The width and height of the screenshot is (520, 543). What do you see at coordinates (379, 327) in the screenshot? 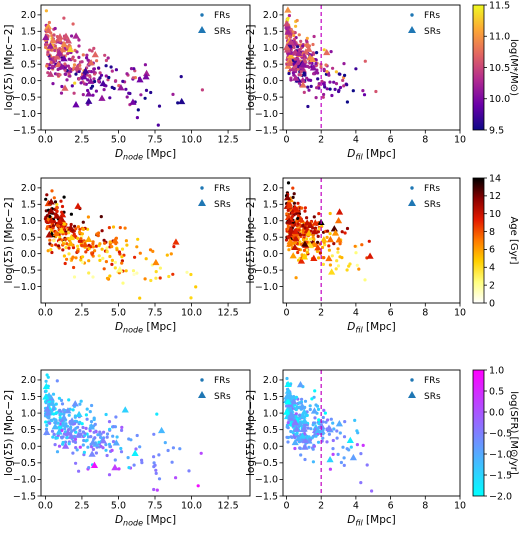
I see `x-label-unit: [Mpc]` at bounding box center [379, 327].